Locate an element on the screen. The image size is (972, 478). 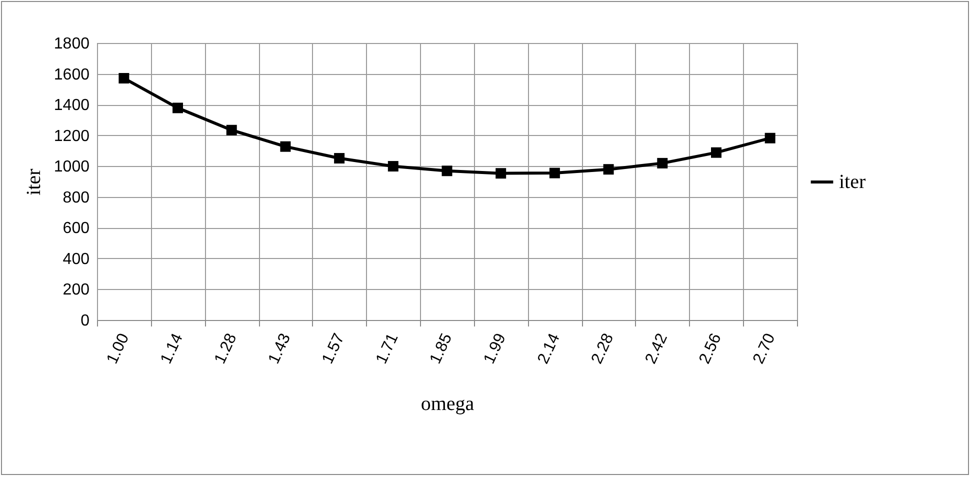
y-tick-label: 1000 is located at coordinates (72, 167).